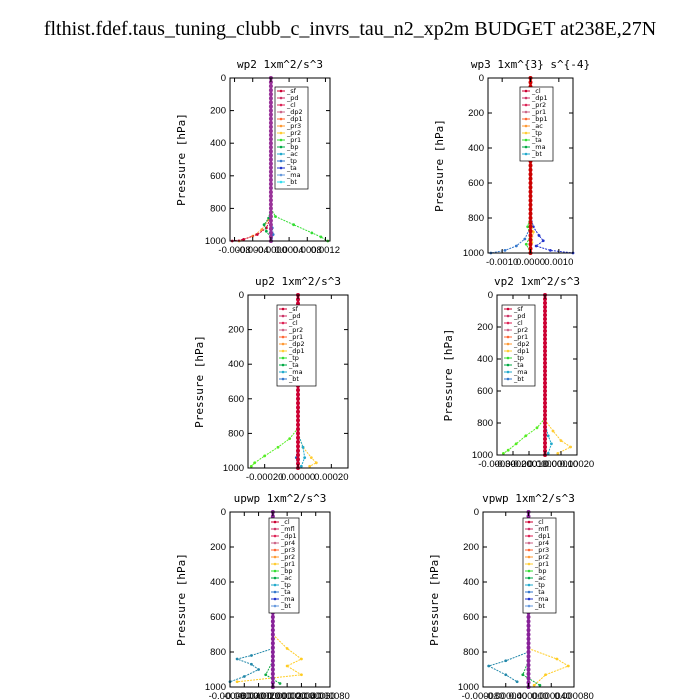 The image size is (700, 700). Describe the element at coordinates (542, 536) in the screenshot. I see `legend-label: _dp1` at that location.